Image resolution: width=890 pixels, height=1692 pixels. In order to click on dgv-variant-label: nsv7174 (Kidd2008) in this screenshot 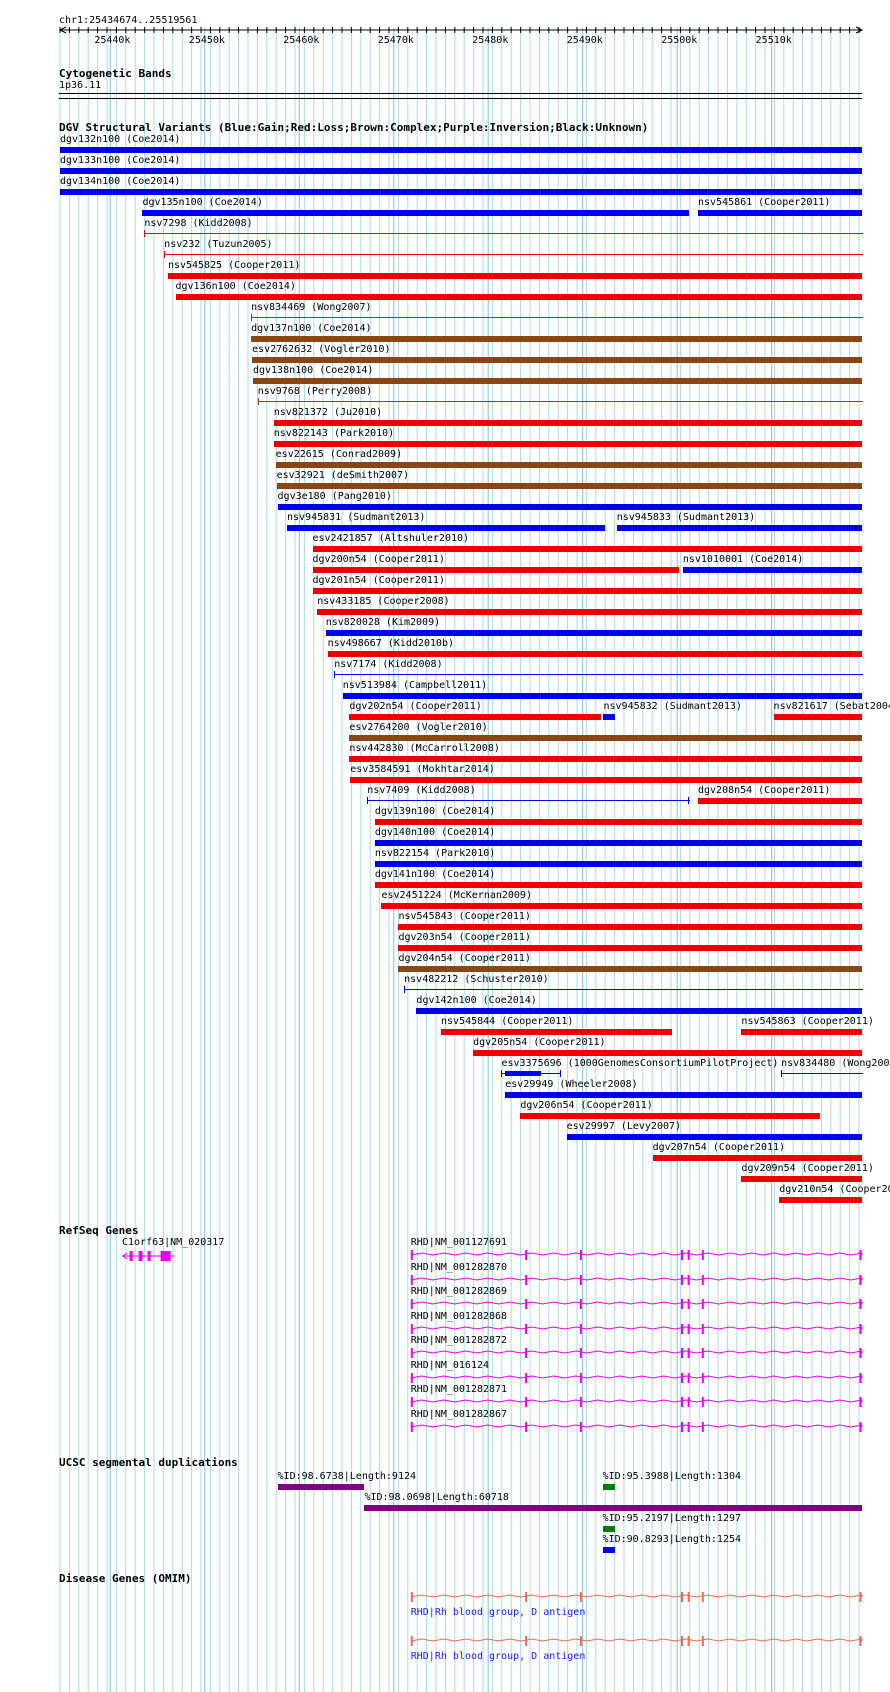, I will do `click(388, 664)`.